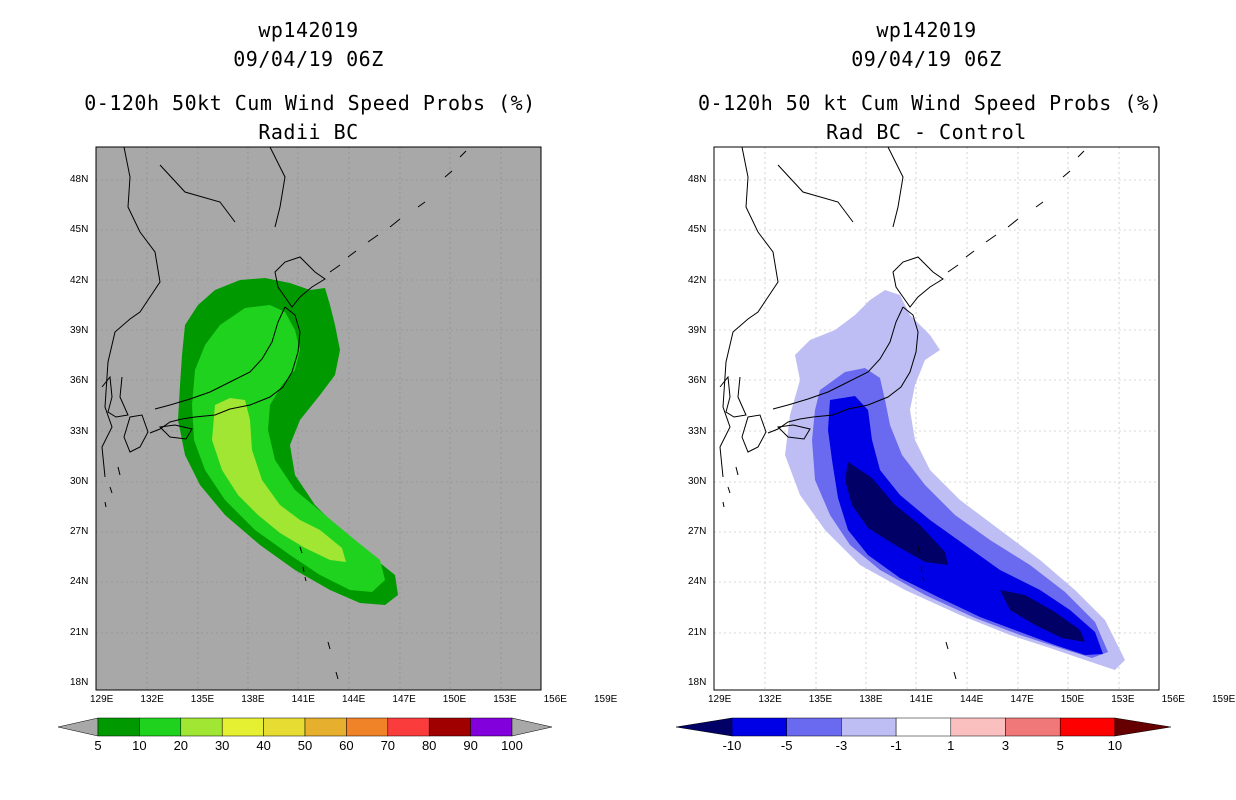 This screenshot has height=800, width=1236. I want to click on colorbar-label: 70, so click(388, 745).